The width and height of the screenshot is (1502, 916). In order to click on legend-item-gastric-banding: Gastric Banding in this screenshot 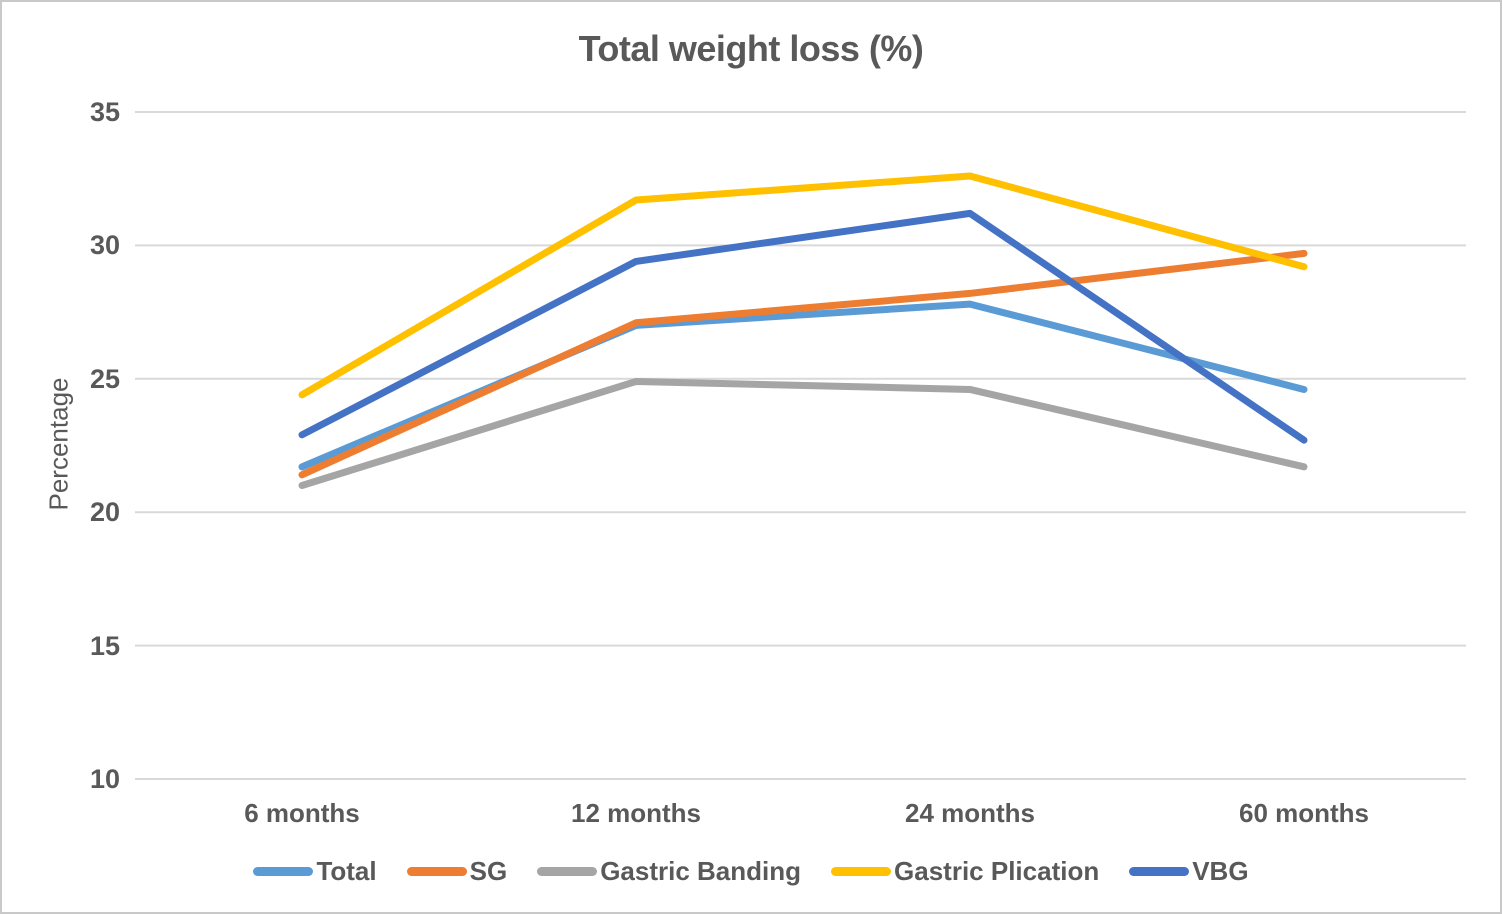, I will do `click(669, 871)`.